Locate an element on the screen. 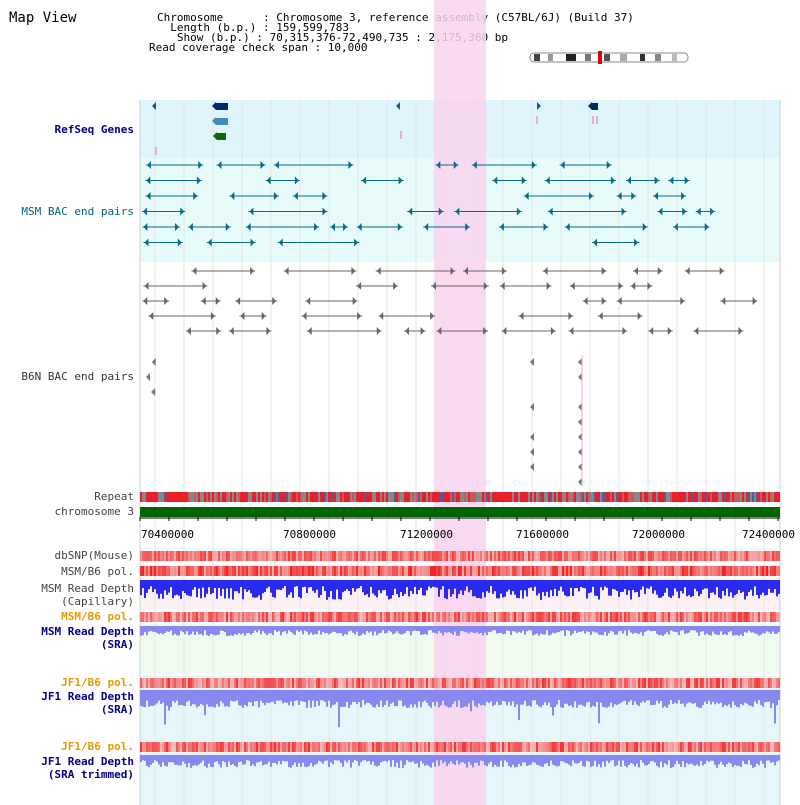 The image size is (800, 805). track-label-msm-bac: MSM BAC end pairs is located at coordinates (77, 211).